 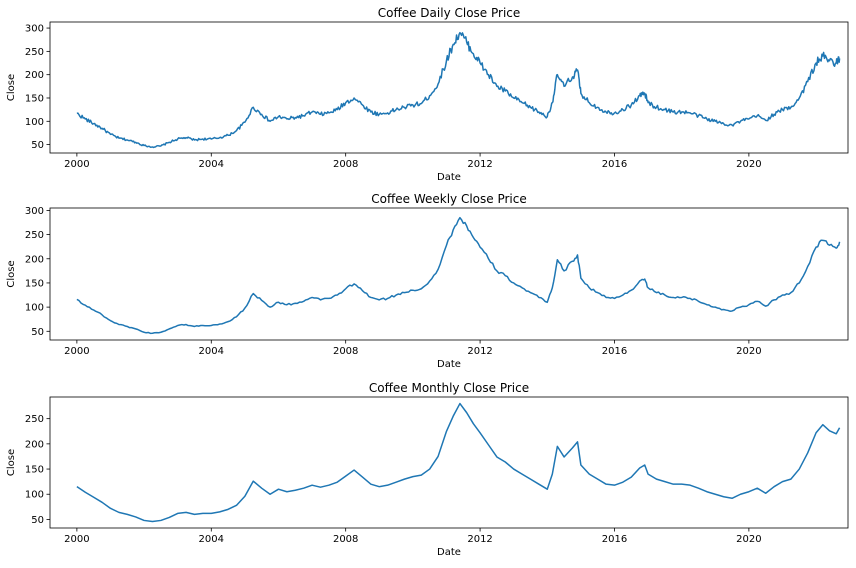 What do you see at coordinates (449, 388) in the screenshot?
I see `chart-title: Coffee Monthly Close Price` at bounding box center [449, 388].